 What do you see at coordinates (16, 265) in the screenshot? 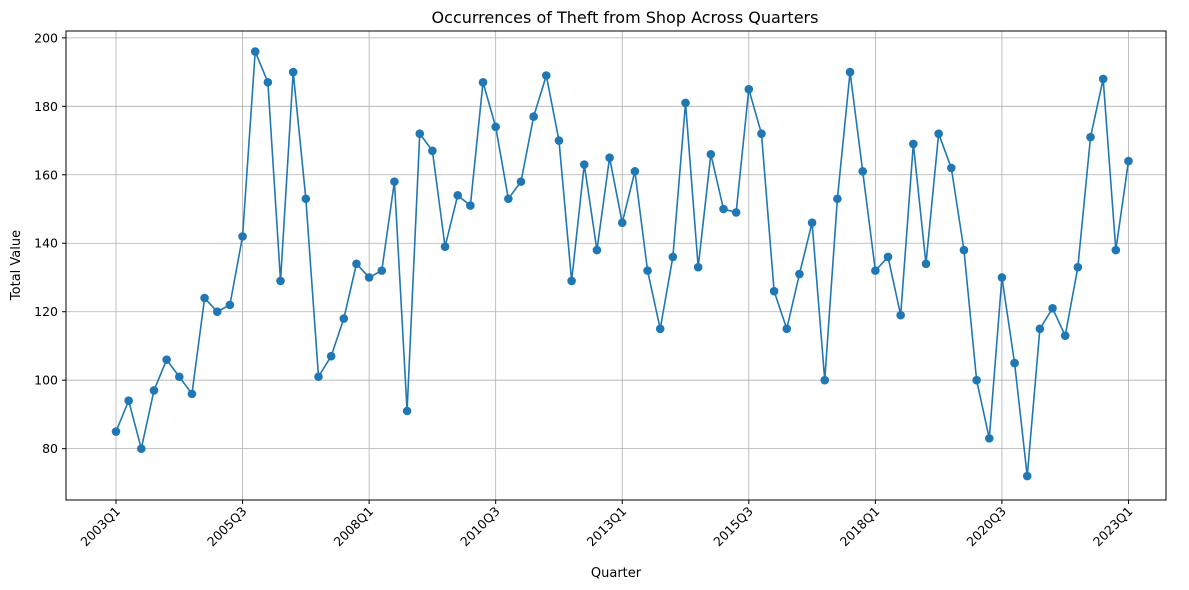
I see `y-axis-label: Total Value` at bounding box center [16, 265].